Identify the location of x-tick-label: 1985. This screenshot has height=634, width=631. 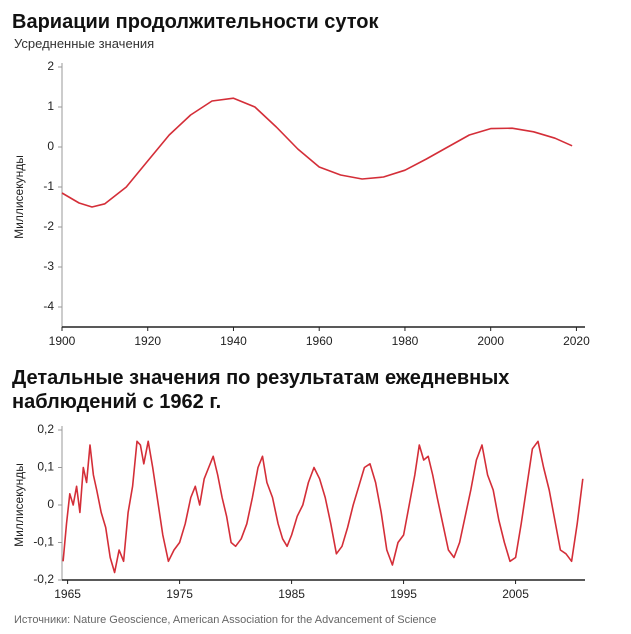
(291, 594).